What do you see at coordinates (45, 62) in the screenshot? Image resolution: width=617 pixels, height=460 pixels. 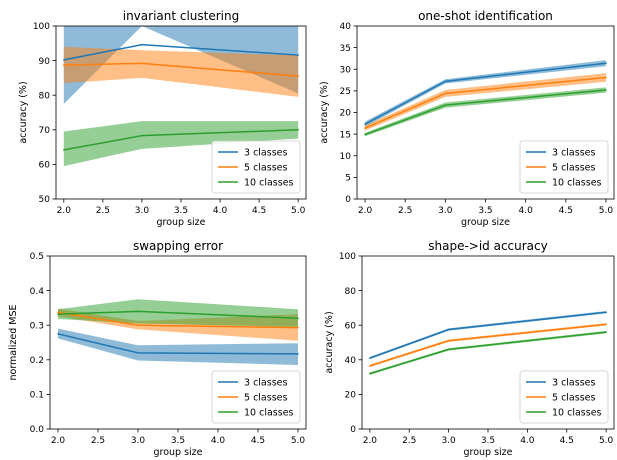 I see `y-tick-label: 90` at bounding box center [45, 62].